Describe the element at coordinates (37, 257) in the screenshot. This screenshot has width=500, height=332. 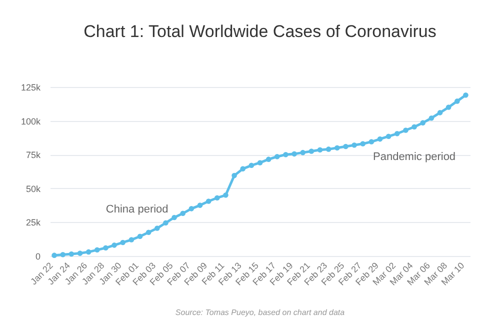
I see `y-tick-label: 0` at that location.